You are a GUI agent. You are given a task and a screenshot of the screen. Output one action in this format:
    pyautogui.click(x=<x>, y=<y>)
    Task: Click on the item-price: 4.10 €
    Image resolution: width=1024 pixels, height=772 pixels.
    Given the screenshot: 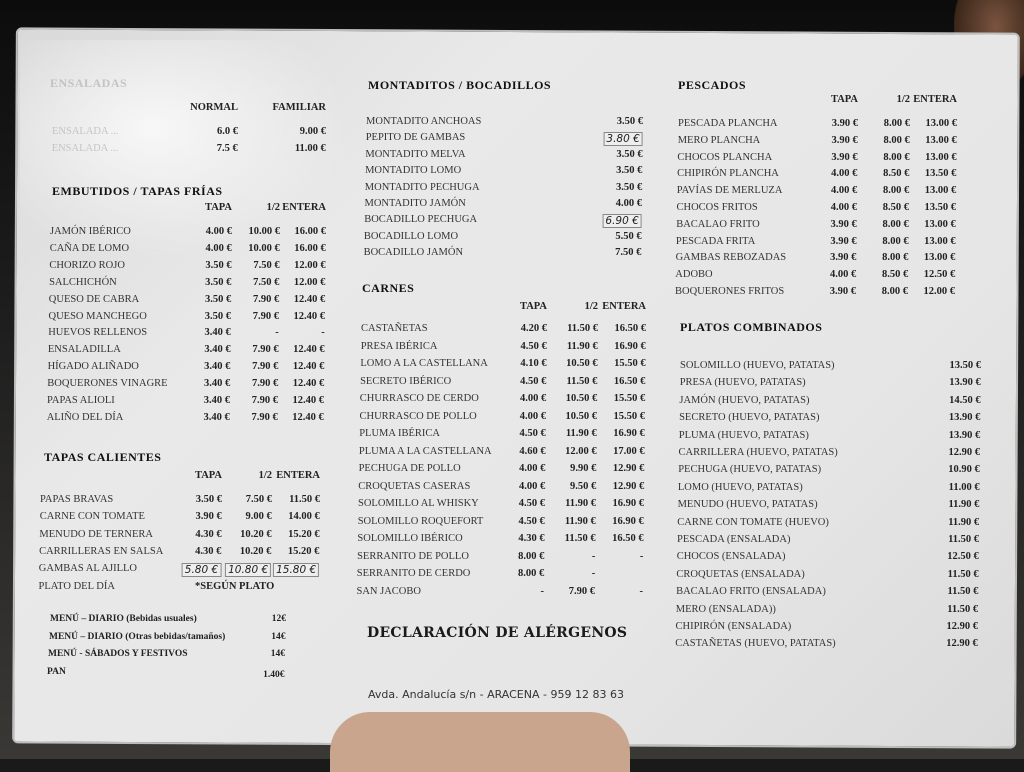 What is the action you would take?
    pyautogui.click(x=533, y=363)
    